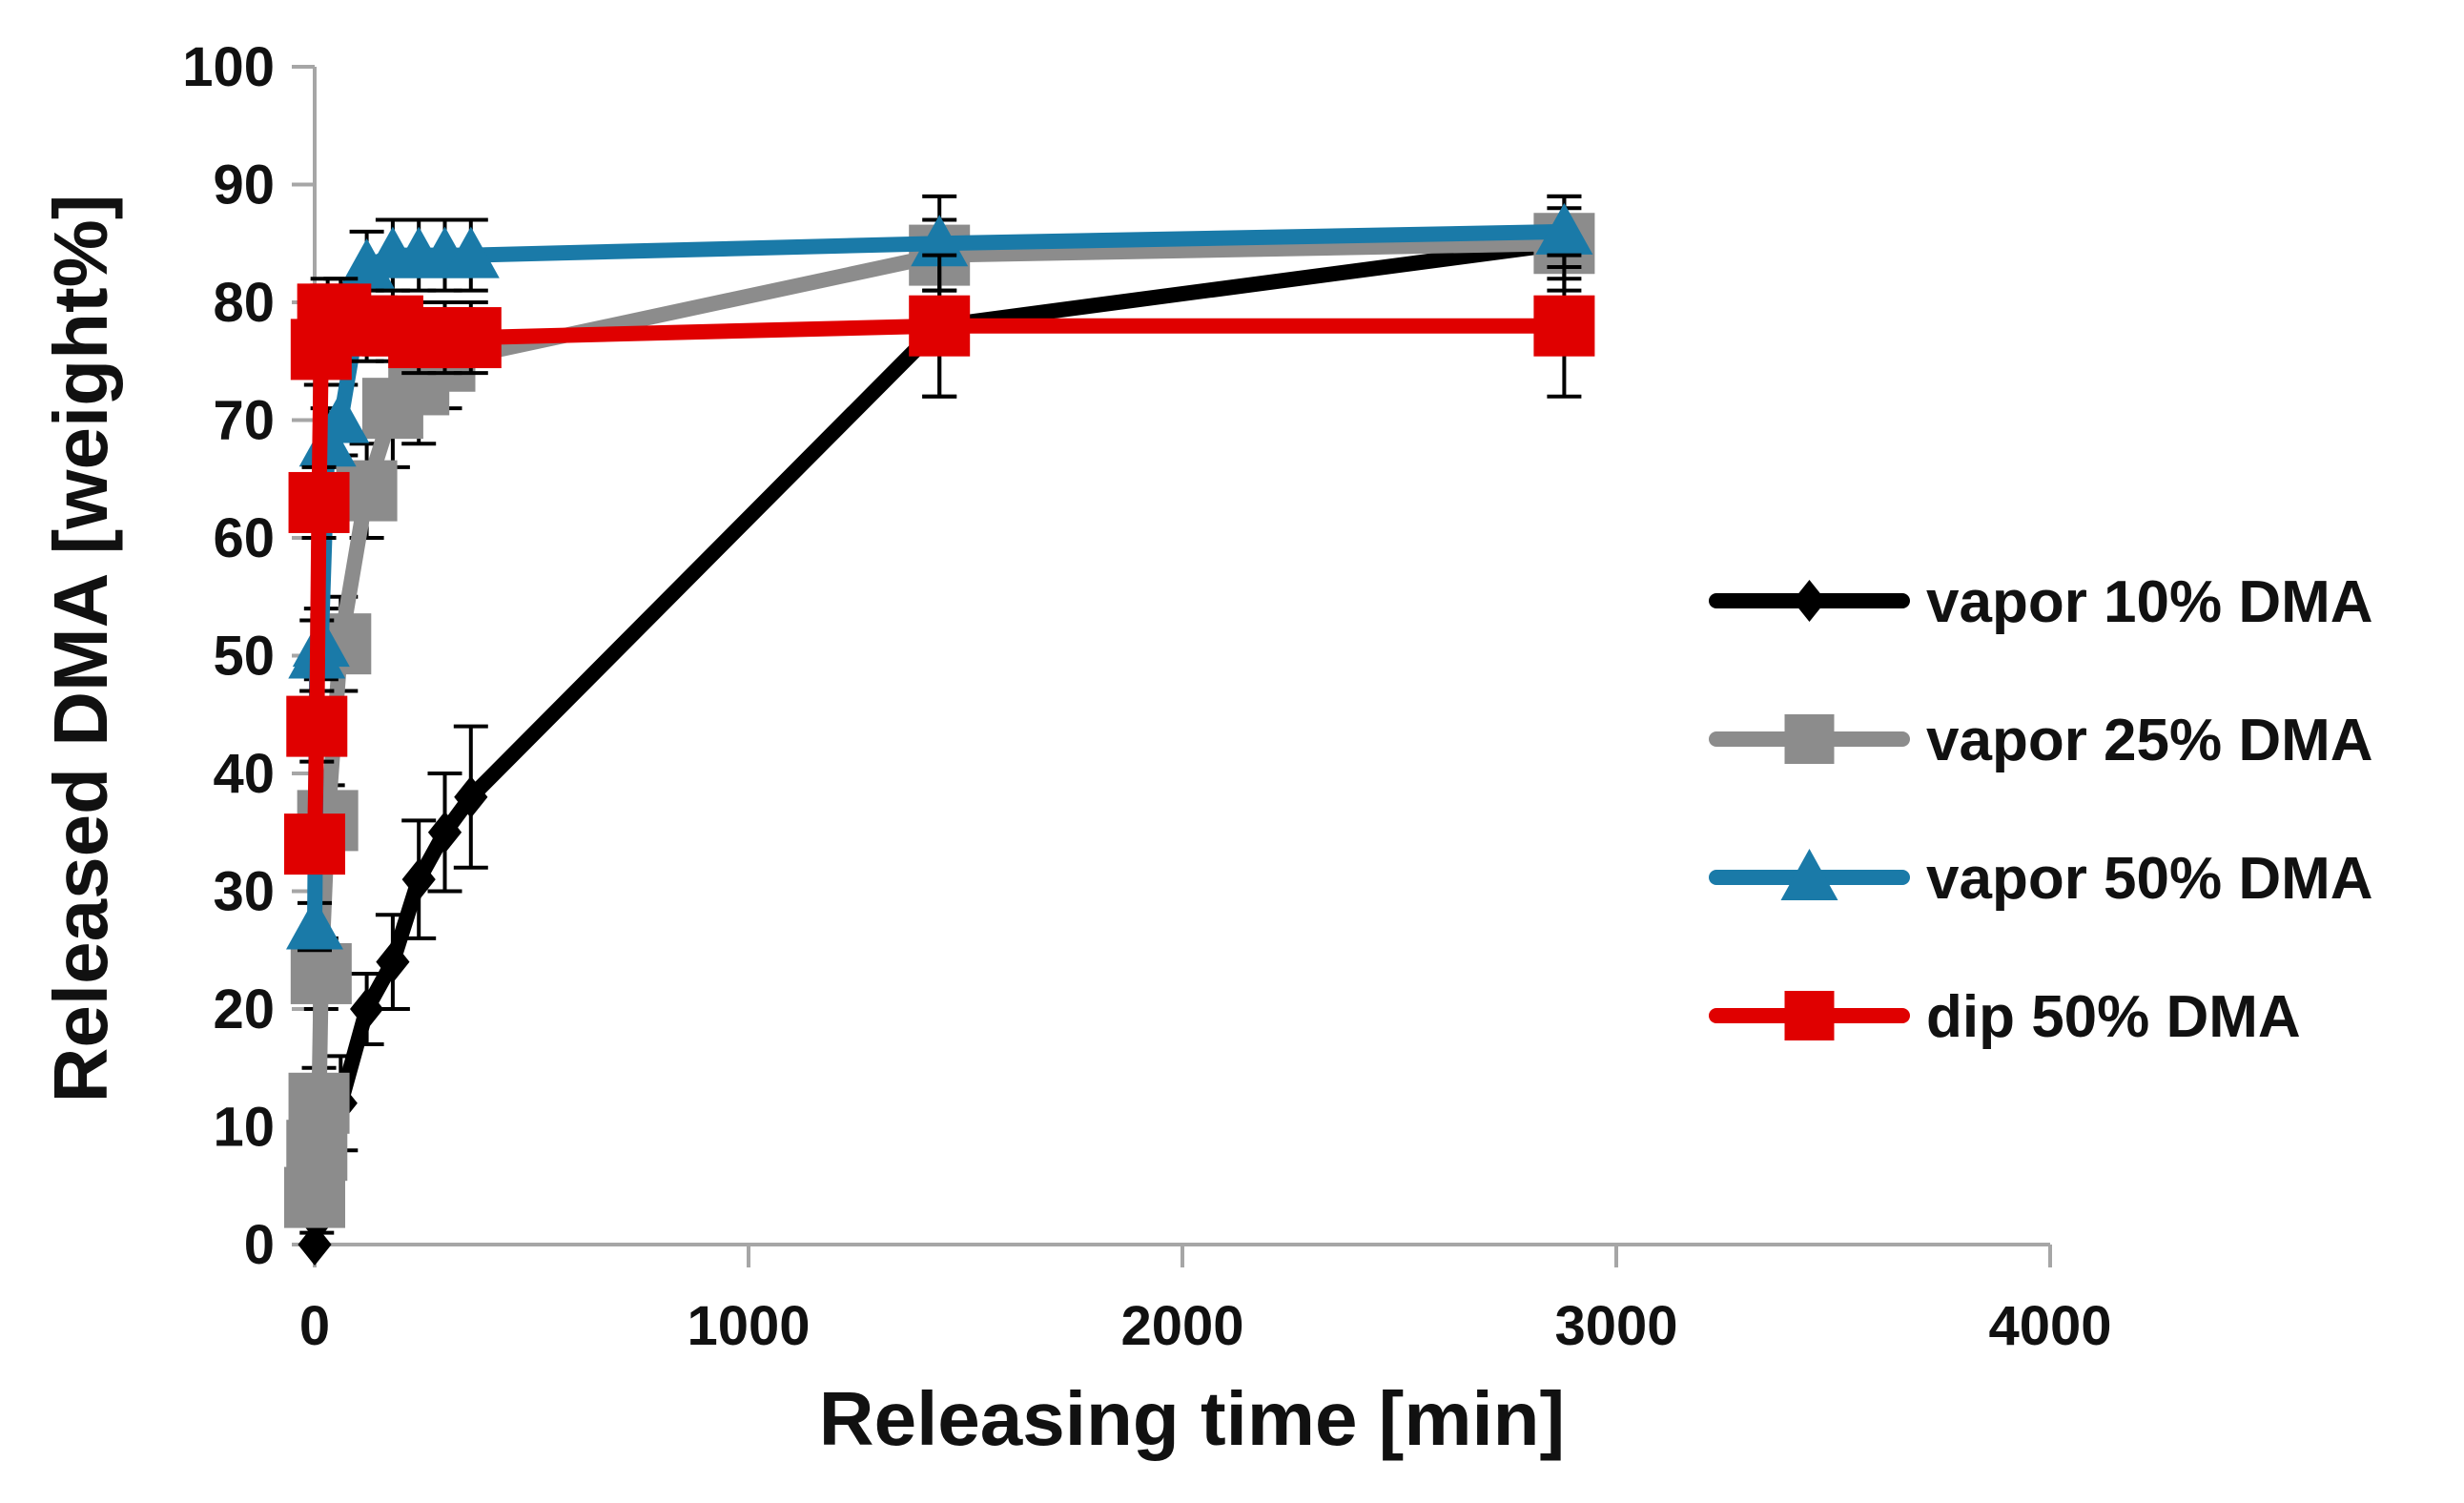 This screenshot has height=1503, width=2464. I want to click on x-tick-label: 2000, so click(1181, 1326).